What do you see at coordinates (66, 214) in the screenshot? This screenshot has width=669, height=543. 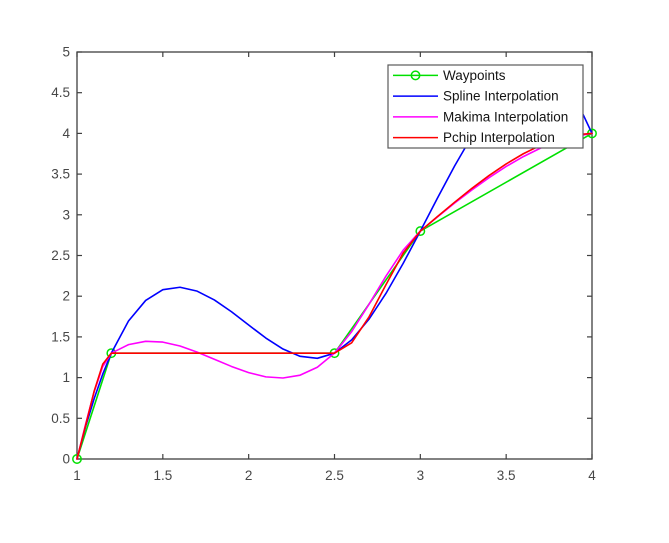 I see `y-tick-label: 3` at bounding box center [66, 214].